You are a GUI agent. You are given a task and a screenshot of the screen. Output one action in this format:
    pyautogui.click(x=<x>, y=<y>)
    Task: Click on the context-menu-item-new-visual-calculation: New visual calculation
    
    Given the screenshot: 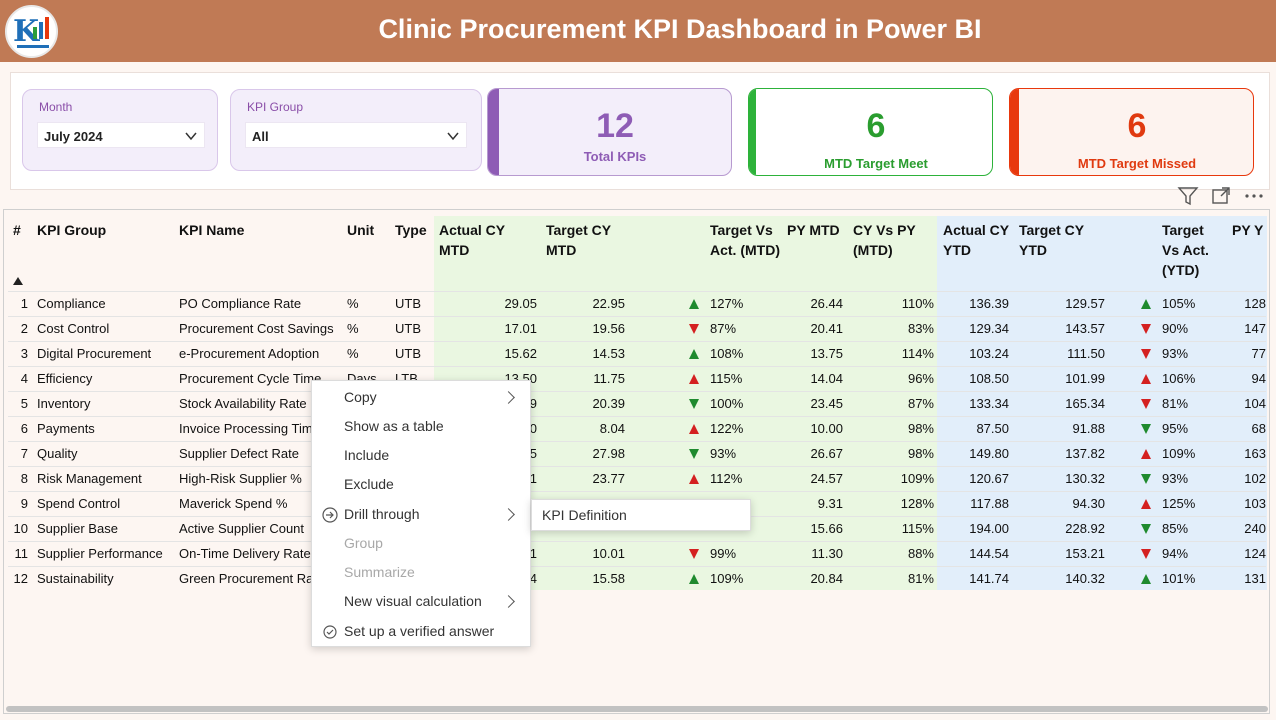 What is the action you would take?
    pyautogui.click(x=413, y=601)
    